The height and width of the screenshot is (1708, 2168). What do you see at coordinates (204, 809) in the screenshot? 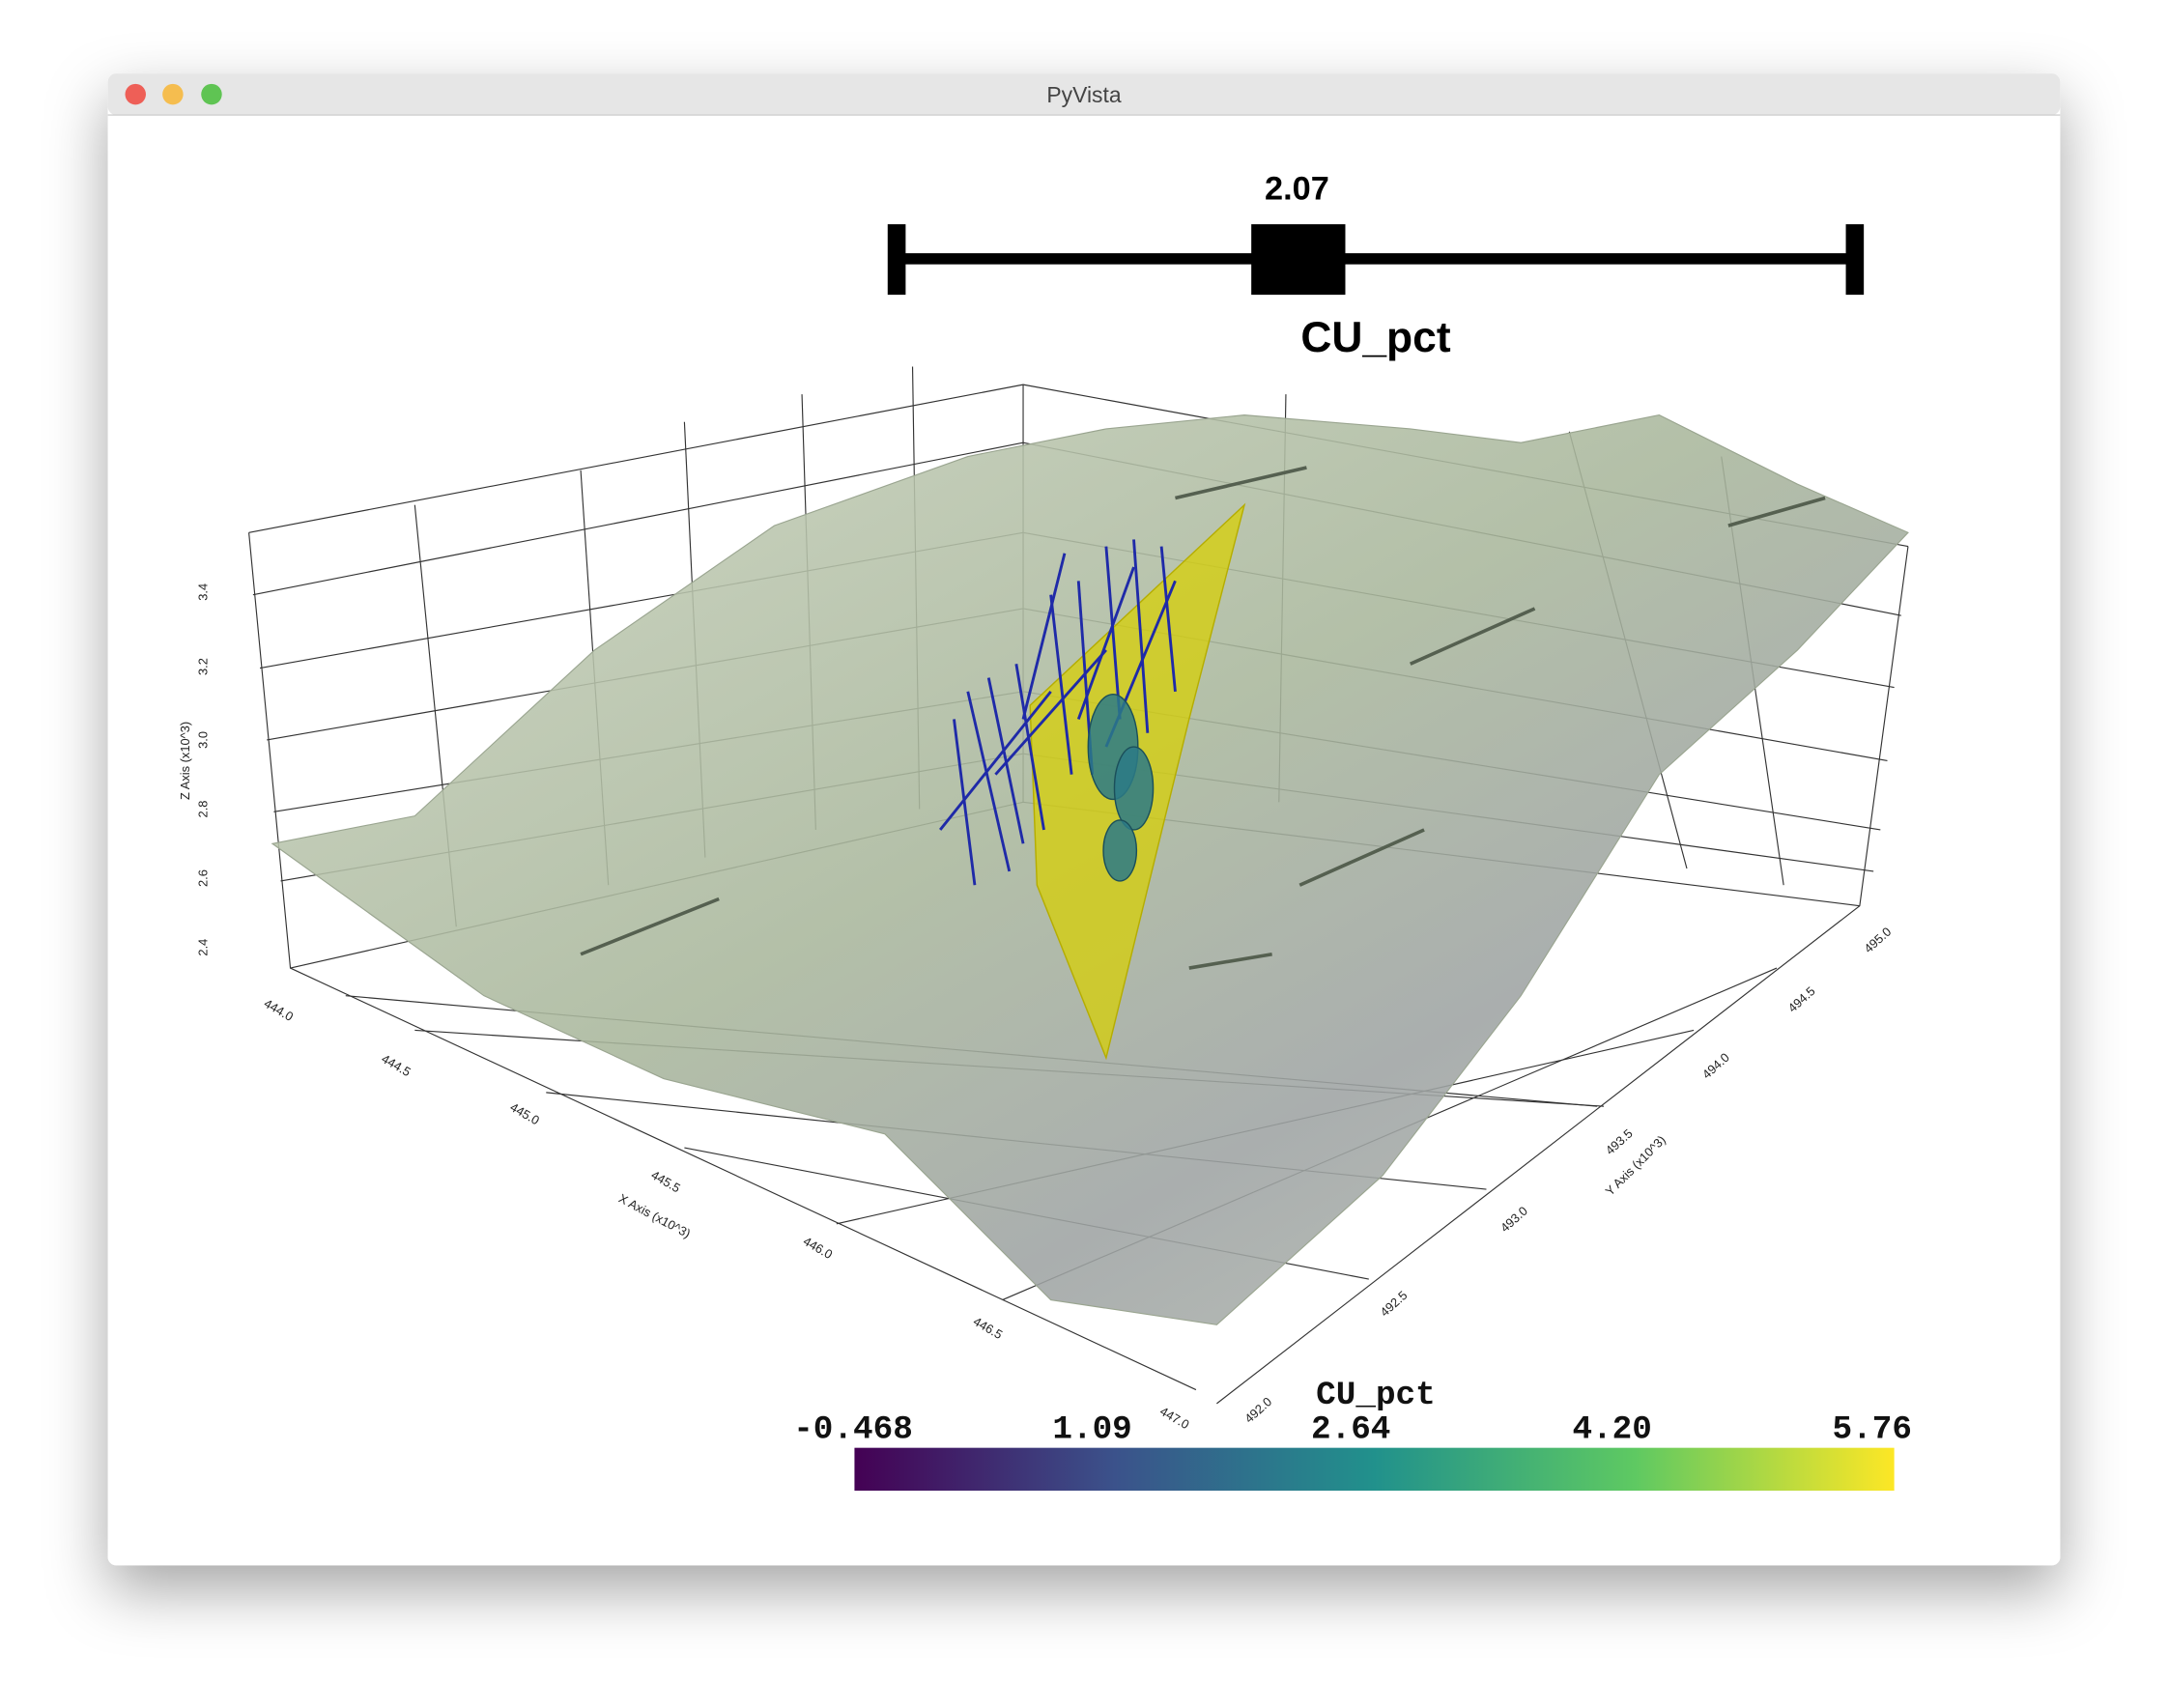
I see `axis-tick-label: 2.8` at bounding box center [204, 809].